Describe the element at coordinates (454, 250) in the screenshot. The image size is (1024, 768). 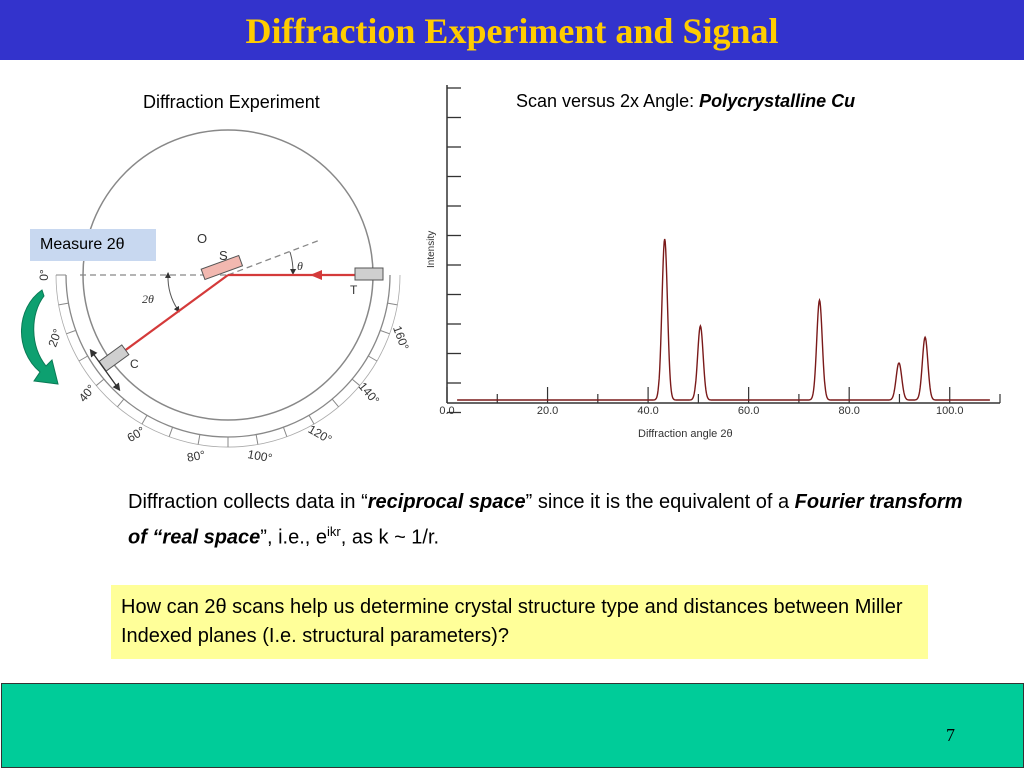
I see `y-ticks` at that location.